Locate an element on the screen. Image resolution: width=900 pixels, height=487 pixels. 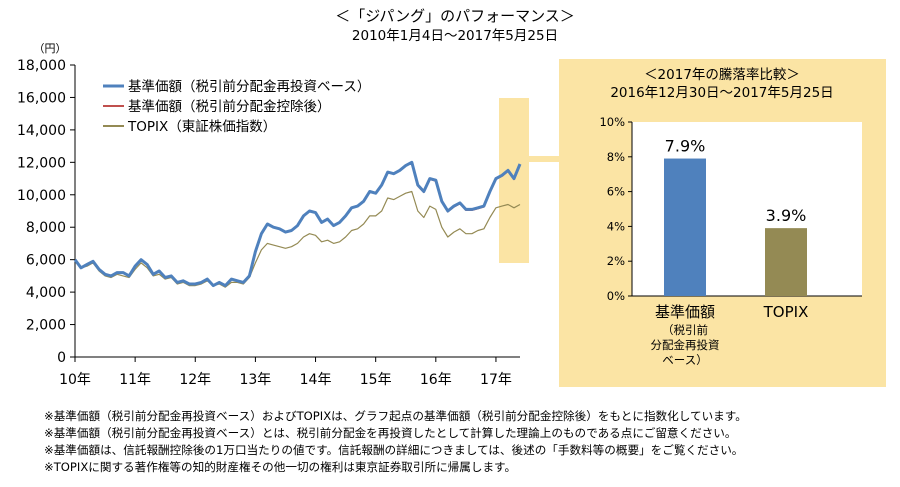
x-tick-label: 10年 is located at coordinates (75, 380).